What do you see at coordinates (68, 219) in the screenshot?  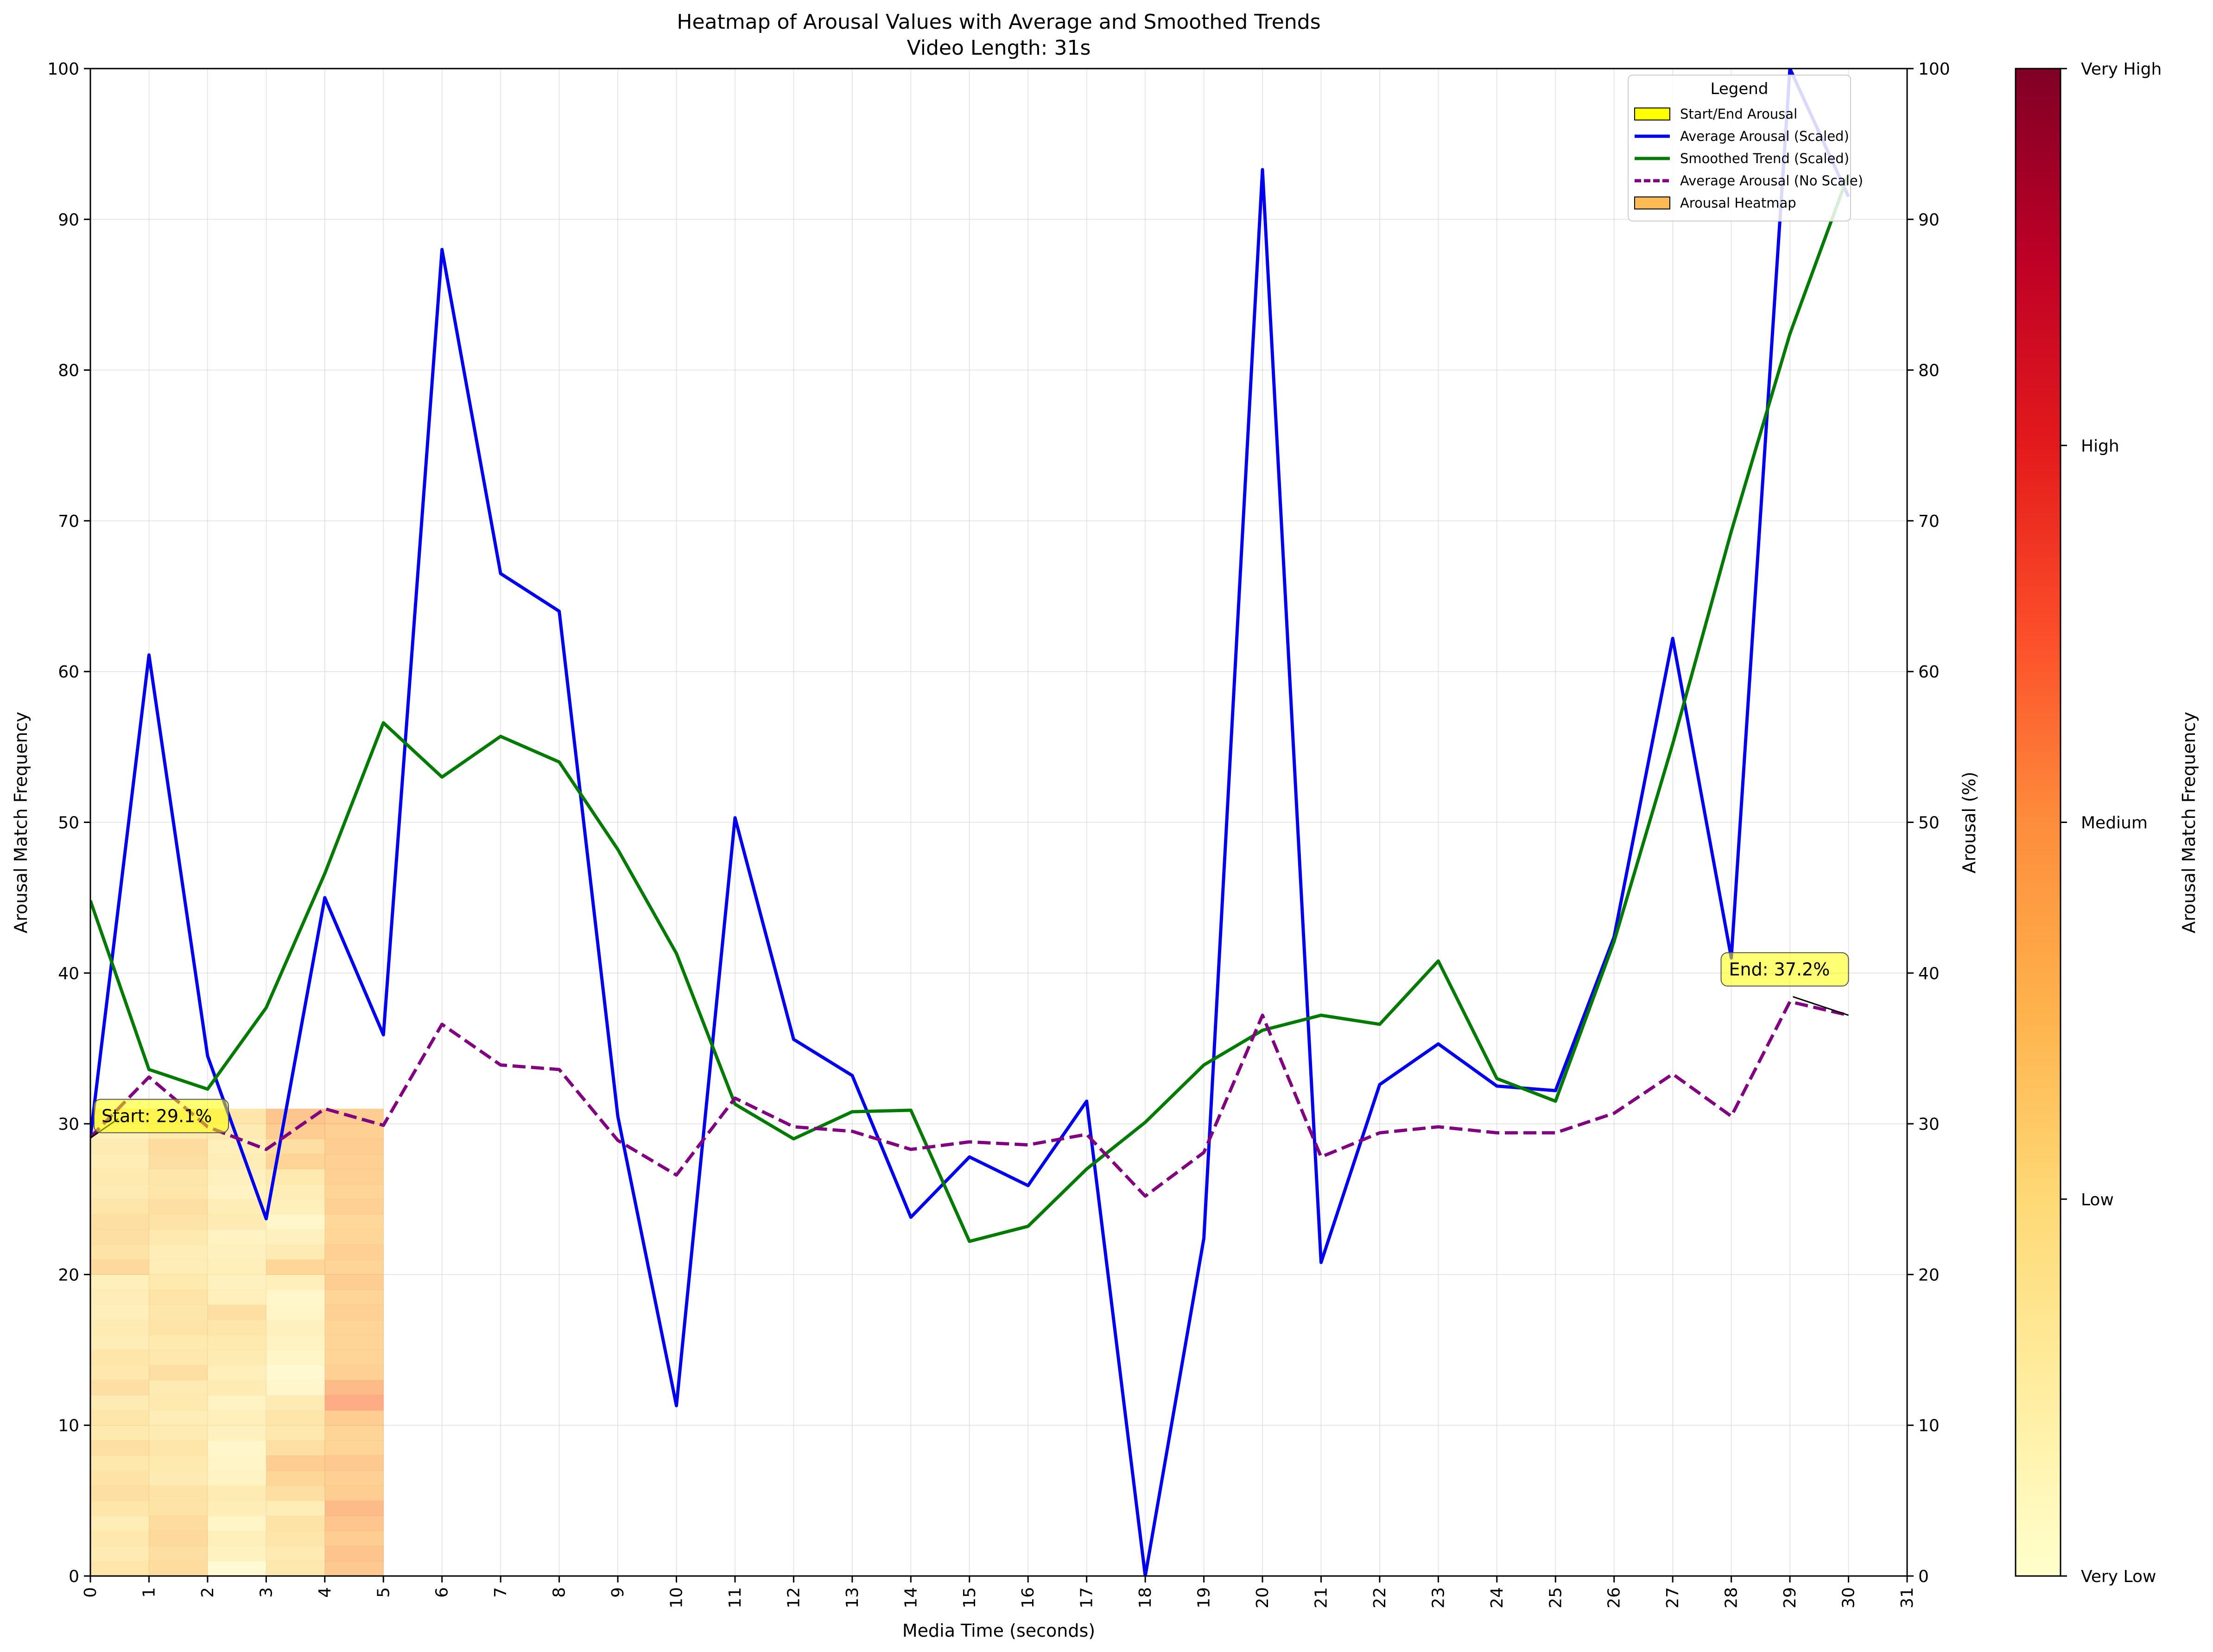 I see `y-tick-label-left: 90` at bounding box center [68, 219].